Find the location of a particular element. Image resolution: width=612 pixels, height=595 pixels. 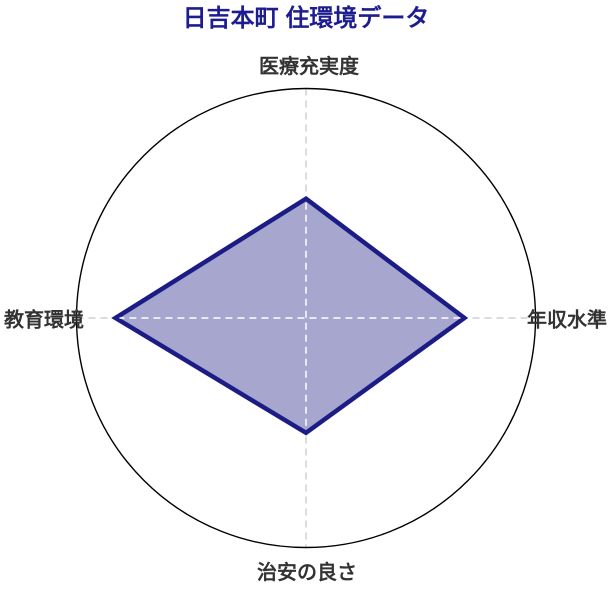

axis-label-education: 教育環境 is located at coordinates (44, 320).